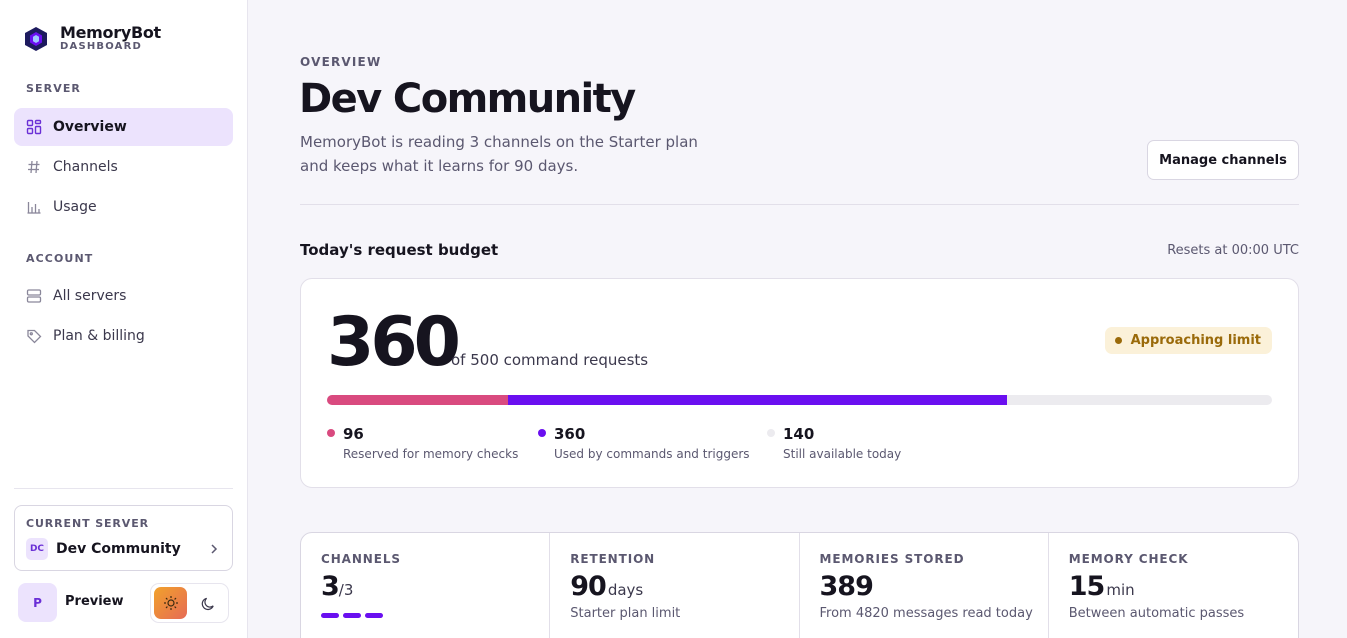 This screenshot has width=1347, height=638. Describe the element at coordinates (123, 207) in the screenshot. I see `sidebar-item-usage: Usage` at that location.